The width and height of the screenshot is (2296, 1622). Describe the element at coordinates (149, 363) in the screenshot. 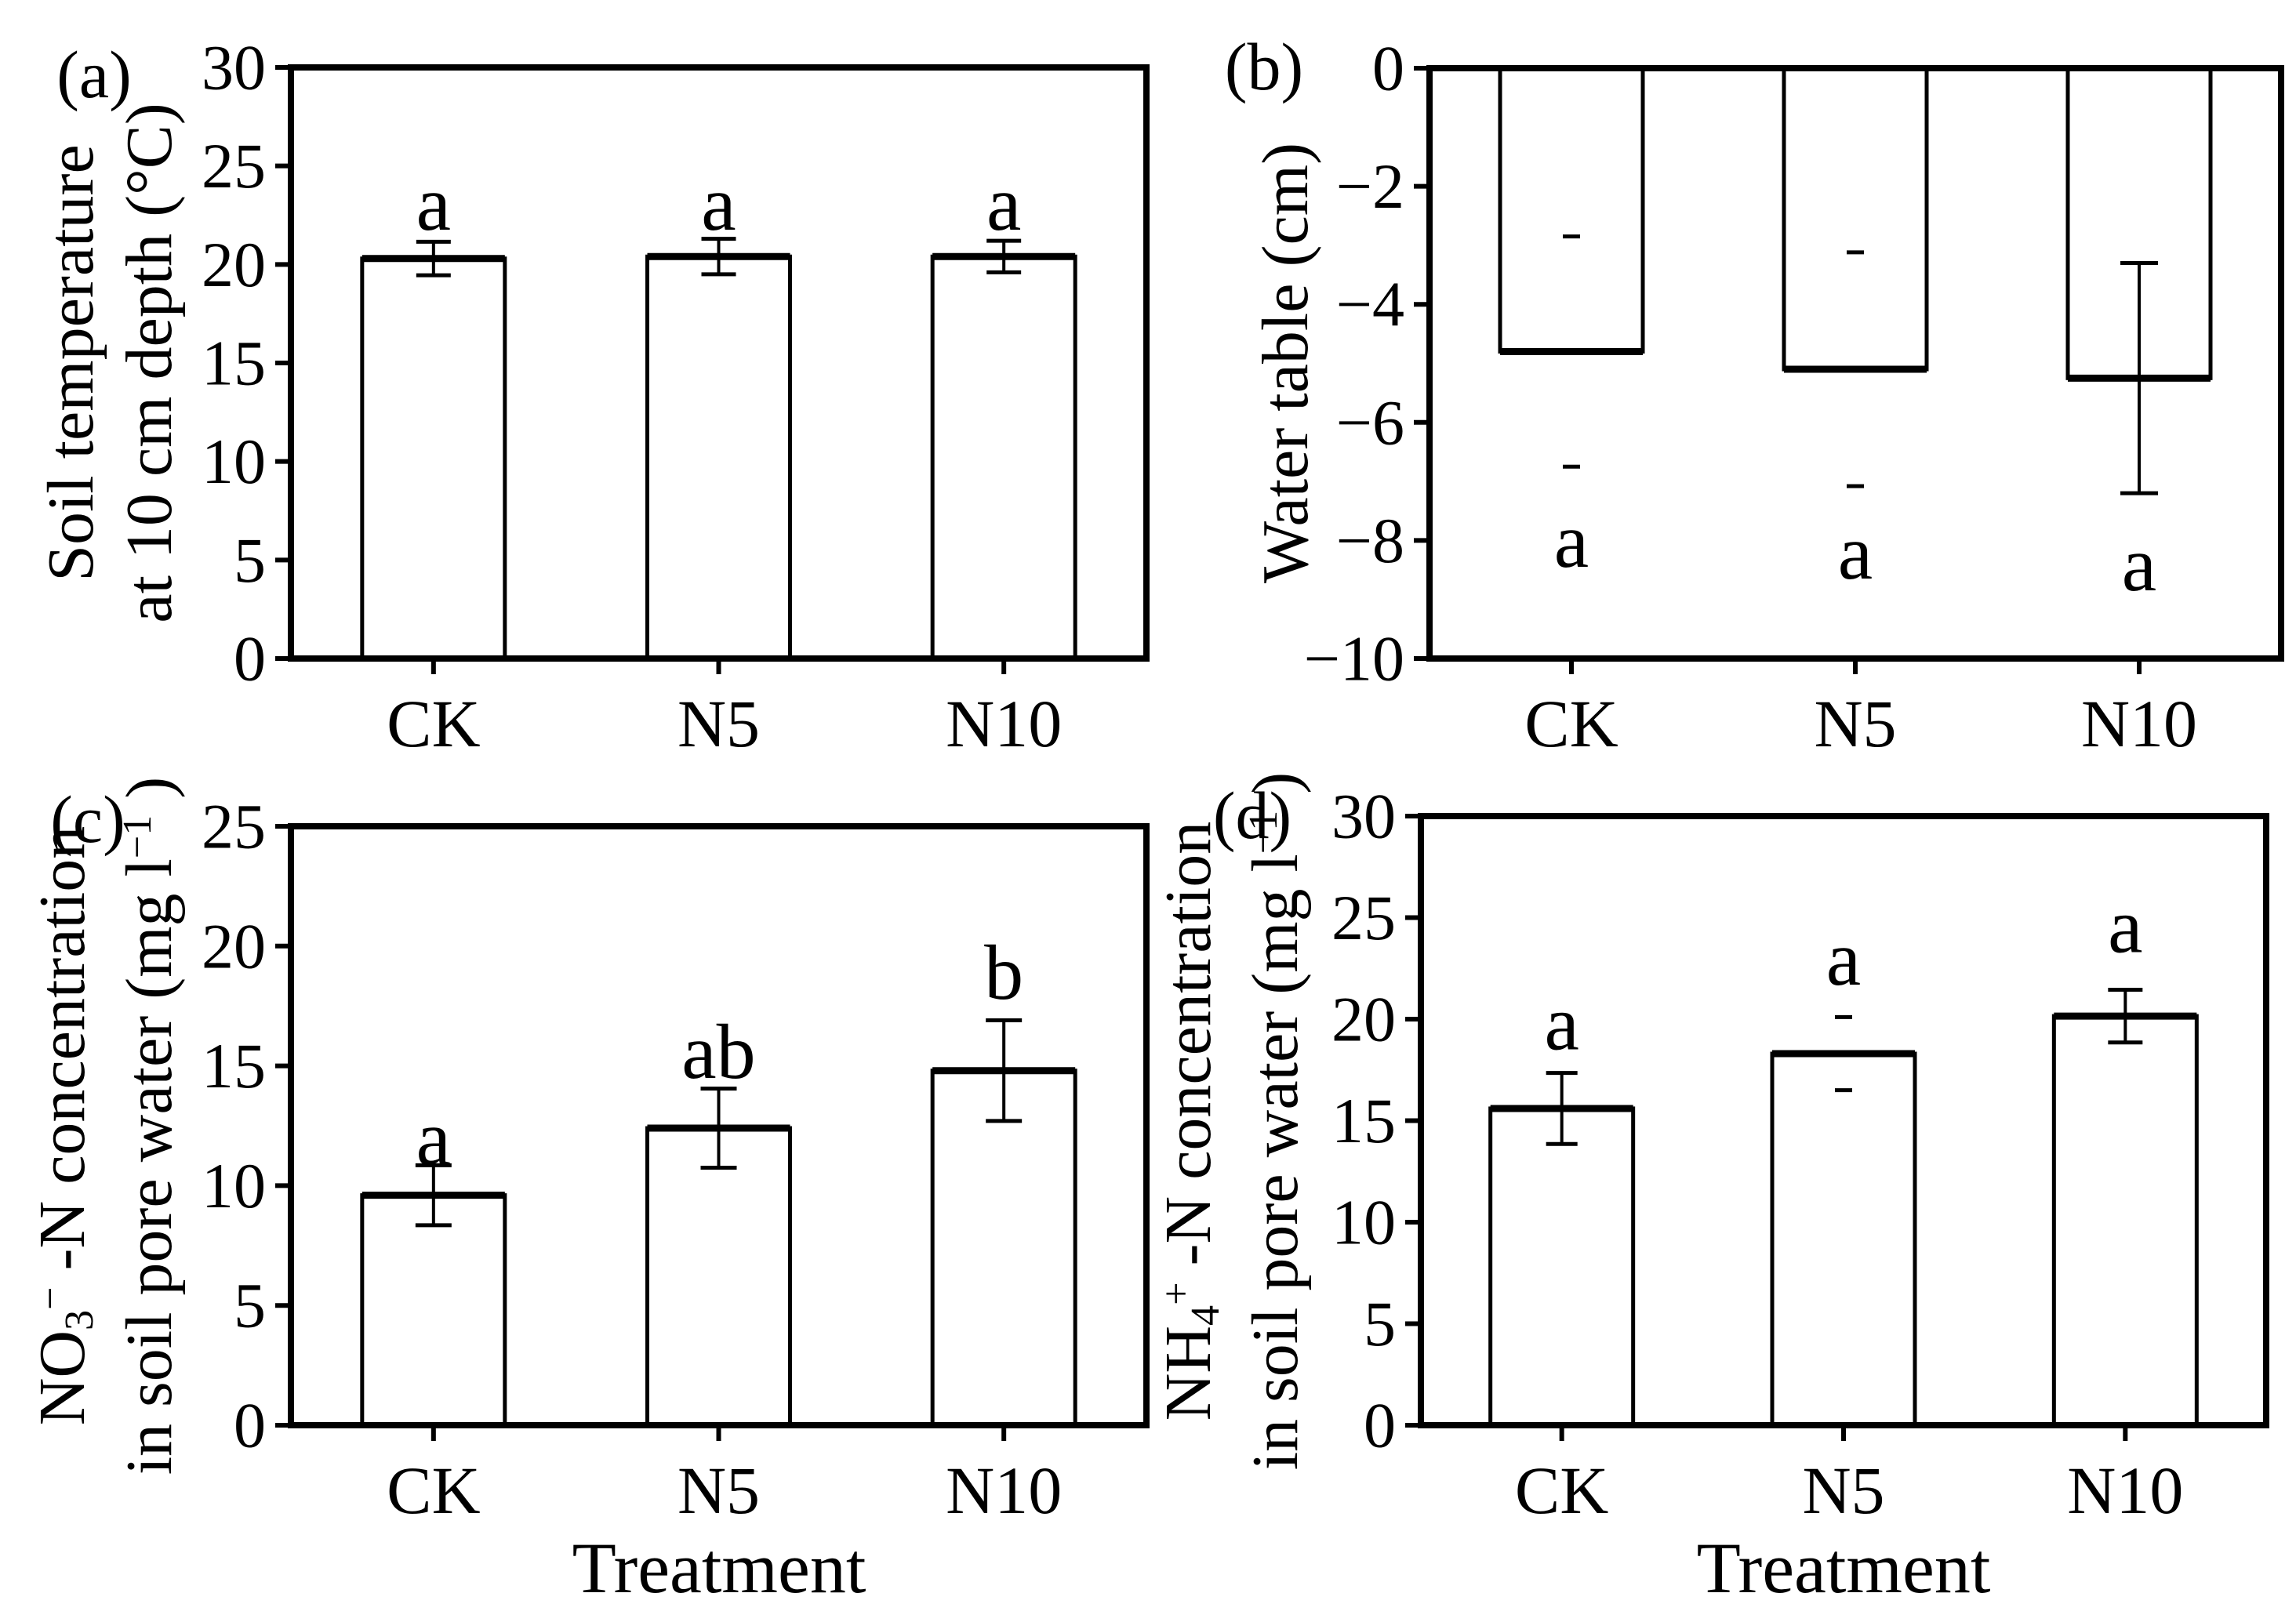

I see `y-axis-title-line: at 10 cm depth (°C)` at that location.